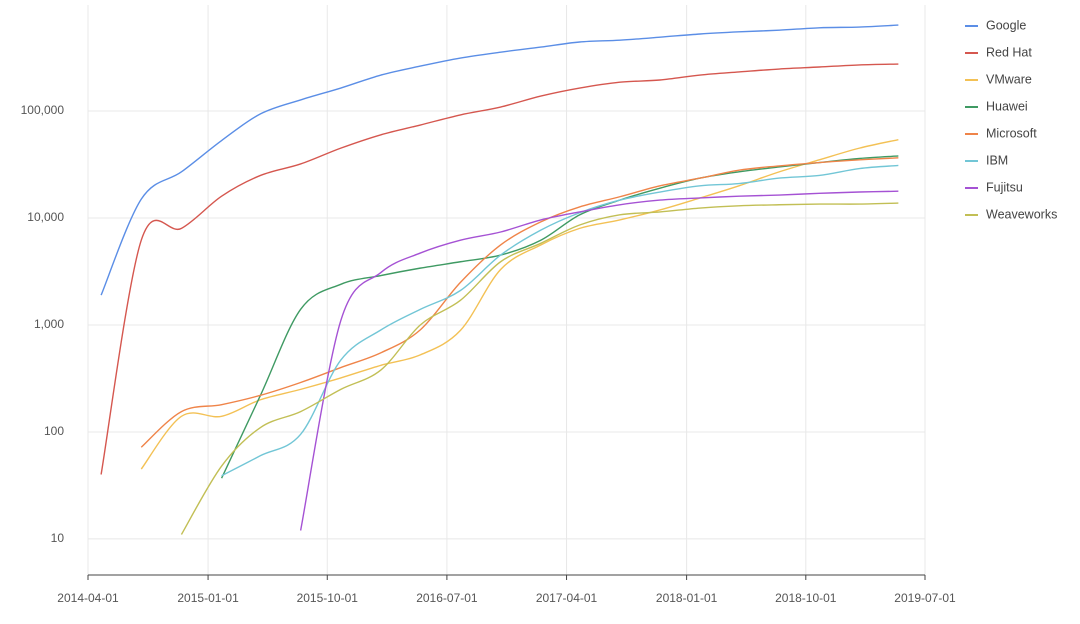  What do you see at coordinates (88, 598) in the screenshot?
I see `x-tick-label: 2014-04-01` at bounding box center [88, 598].